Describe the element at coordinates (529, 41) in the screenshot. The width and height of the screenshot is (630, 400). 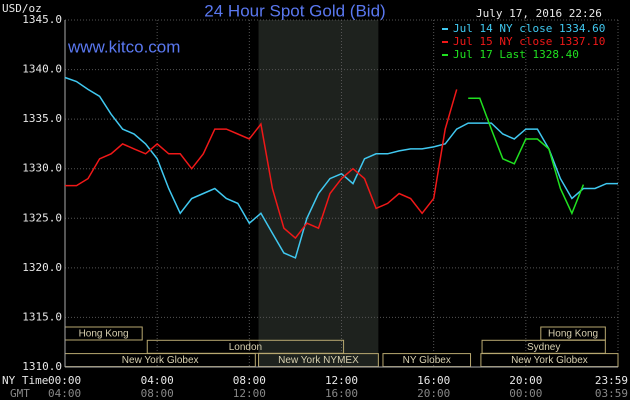
I see `legend-label: Jul 15 NY close 1337.10` at that location.